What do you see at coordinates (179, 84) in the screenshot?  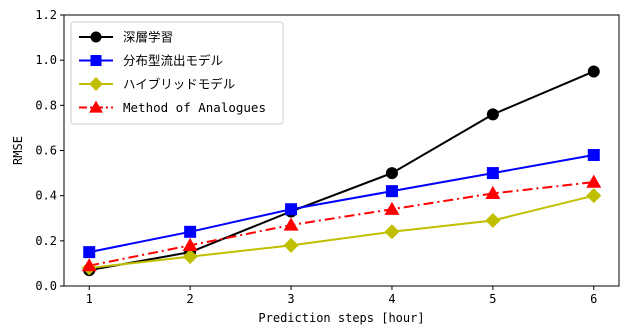 I see `legend-label: ハイブリッドモデル` at bounding box center [179, 84].